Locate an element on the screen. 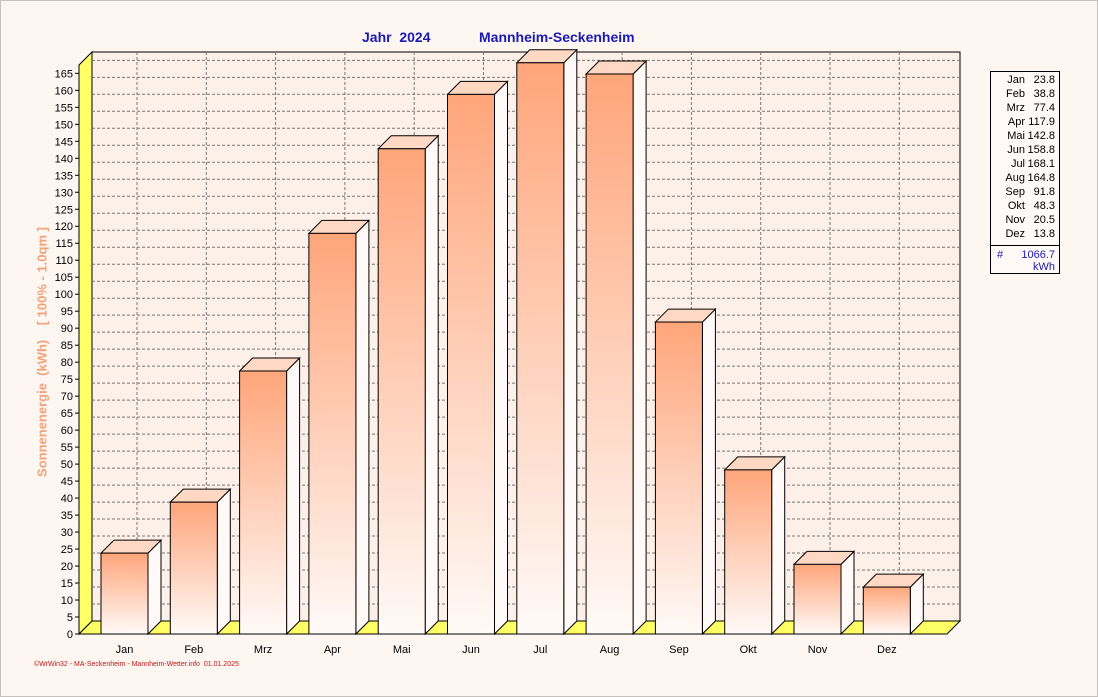  y-tick-label: 90 is located at coordinates (67, 329).